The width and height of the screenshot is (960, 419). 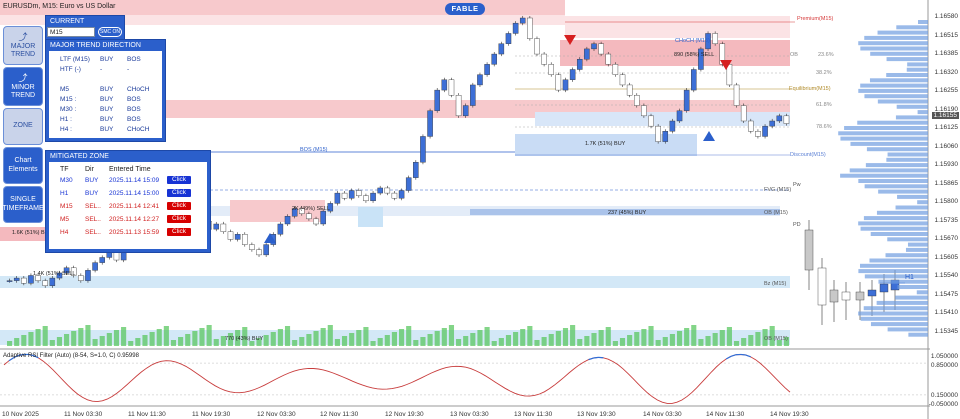 What do you see at coordinates (23, 165) in the screenshot?
I see `chart-elements-button: Chart Elements` at bounding box center [23, 165].